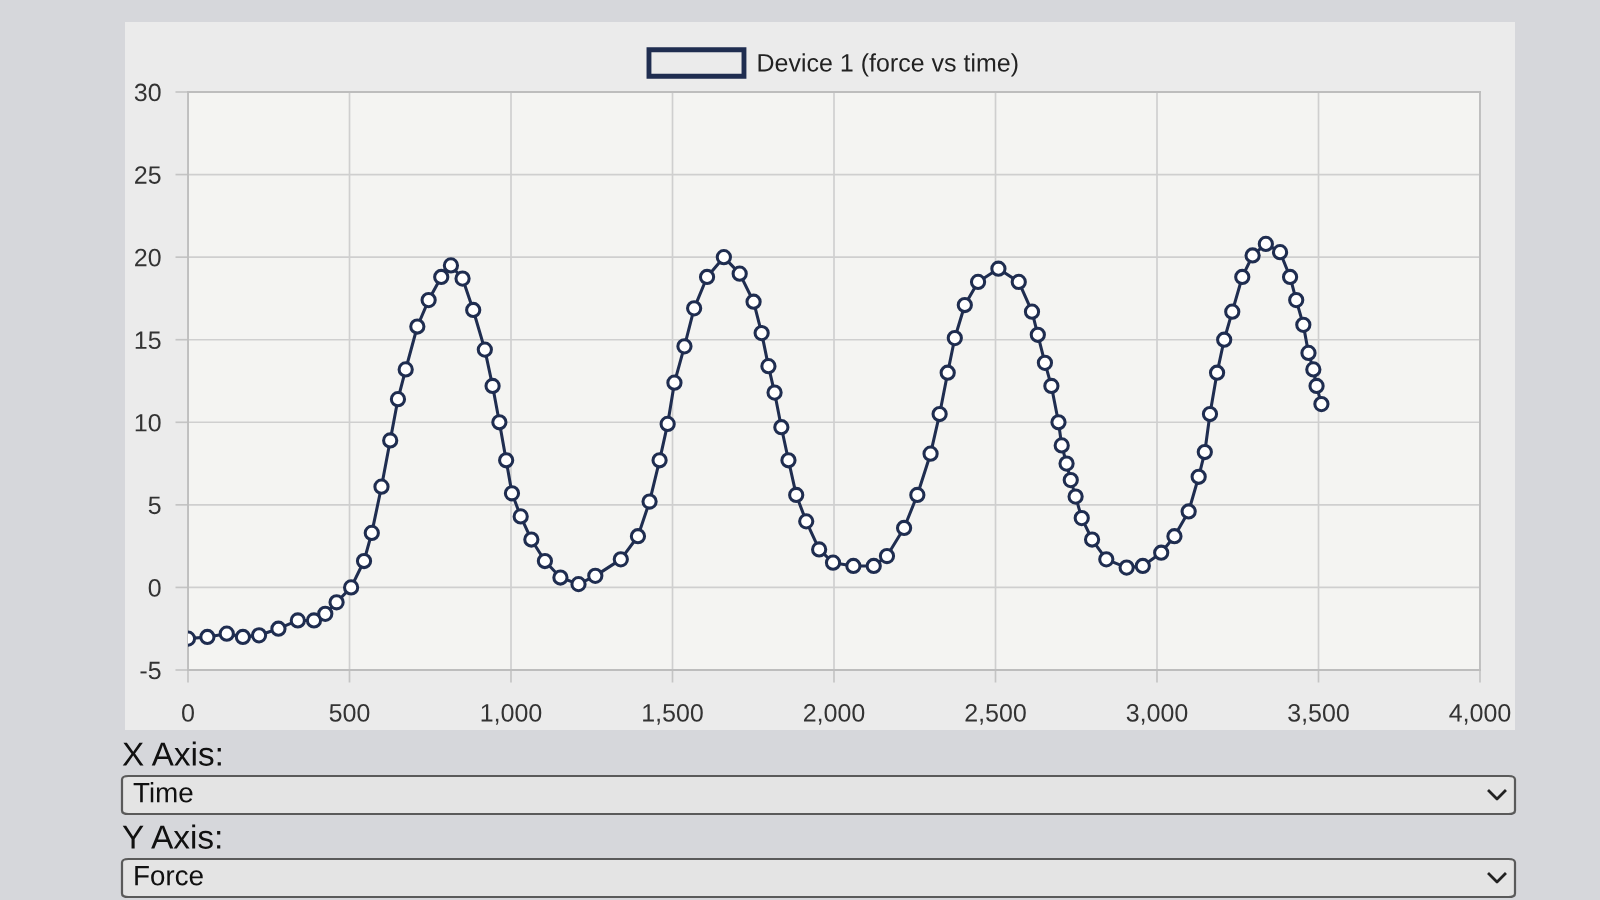  Describe the element at coordinates (171, 753) in the screenshot. I see `text: X Axis:` at that location.